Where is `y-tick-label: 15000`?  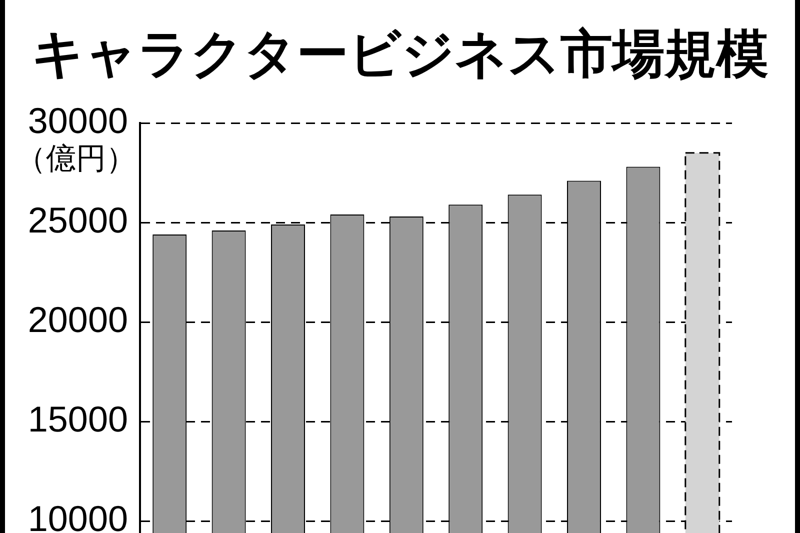 y-tick-label: 15000 is located at coordinates (78, 419).